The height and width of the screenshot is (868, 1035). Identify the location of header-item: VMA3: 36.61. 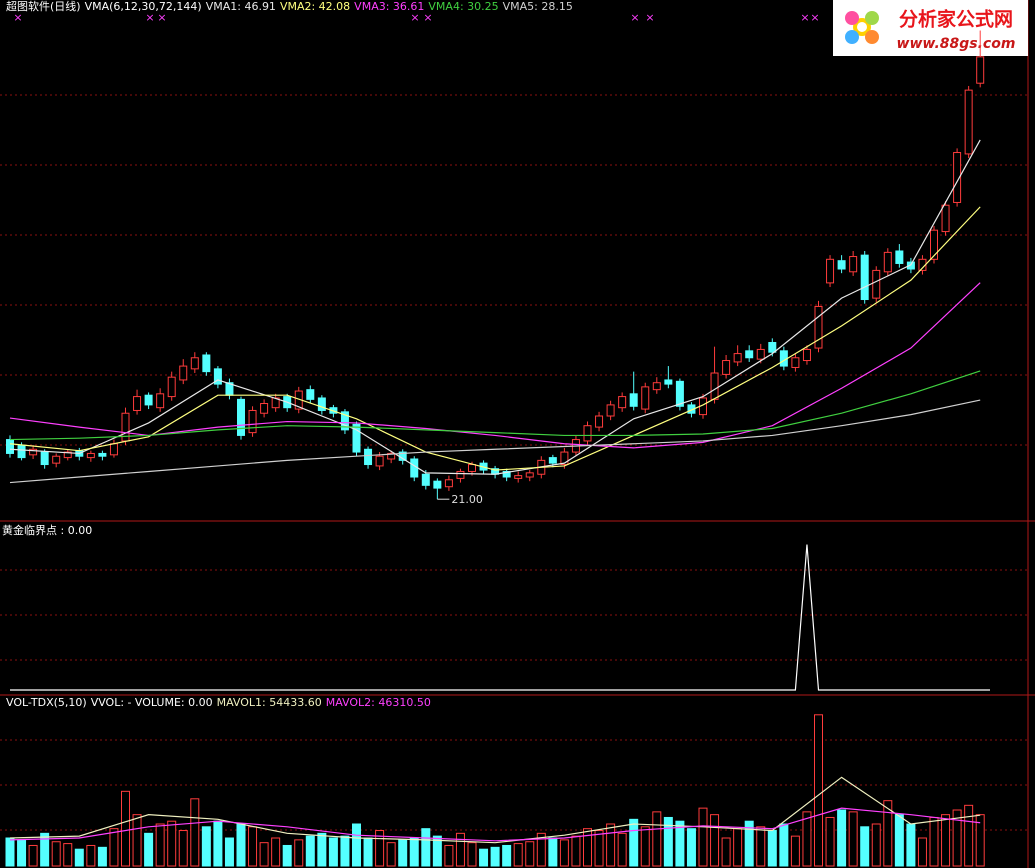
(389, 6).